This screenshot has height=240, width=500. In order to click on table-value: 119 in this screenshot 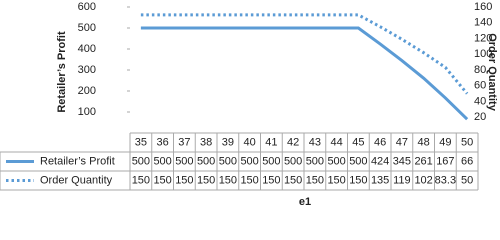, I will do `click(402, 180)`.